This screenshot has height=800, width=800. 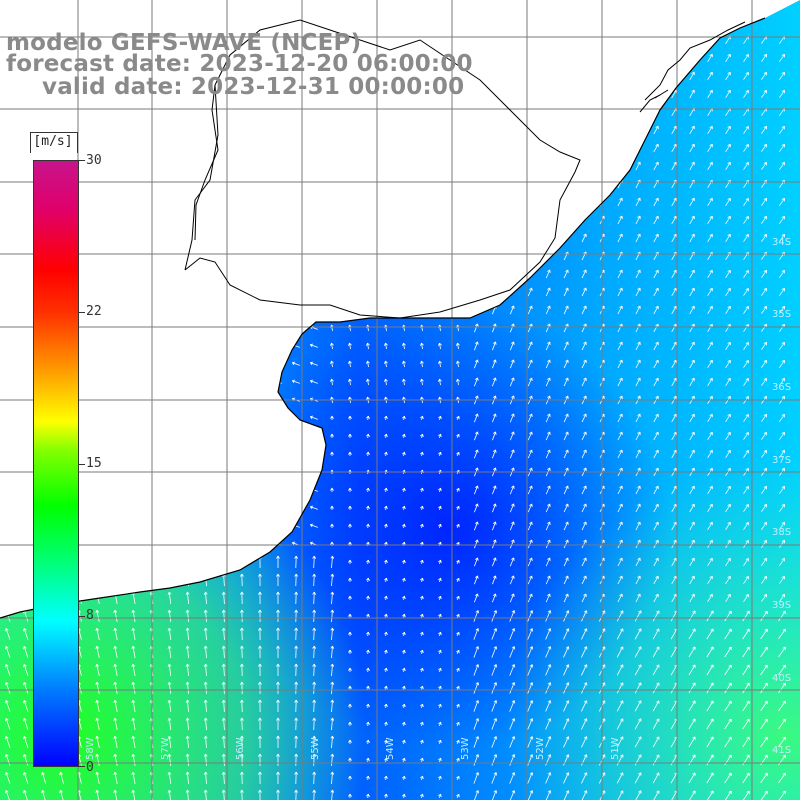 What do you see at coordinates (90, 615) in the screenshot?
I see `colorbar-tick-label: 8` at bounding box center [90, 615].